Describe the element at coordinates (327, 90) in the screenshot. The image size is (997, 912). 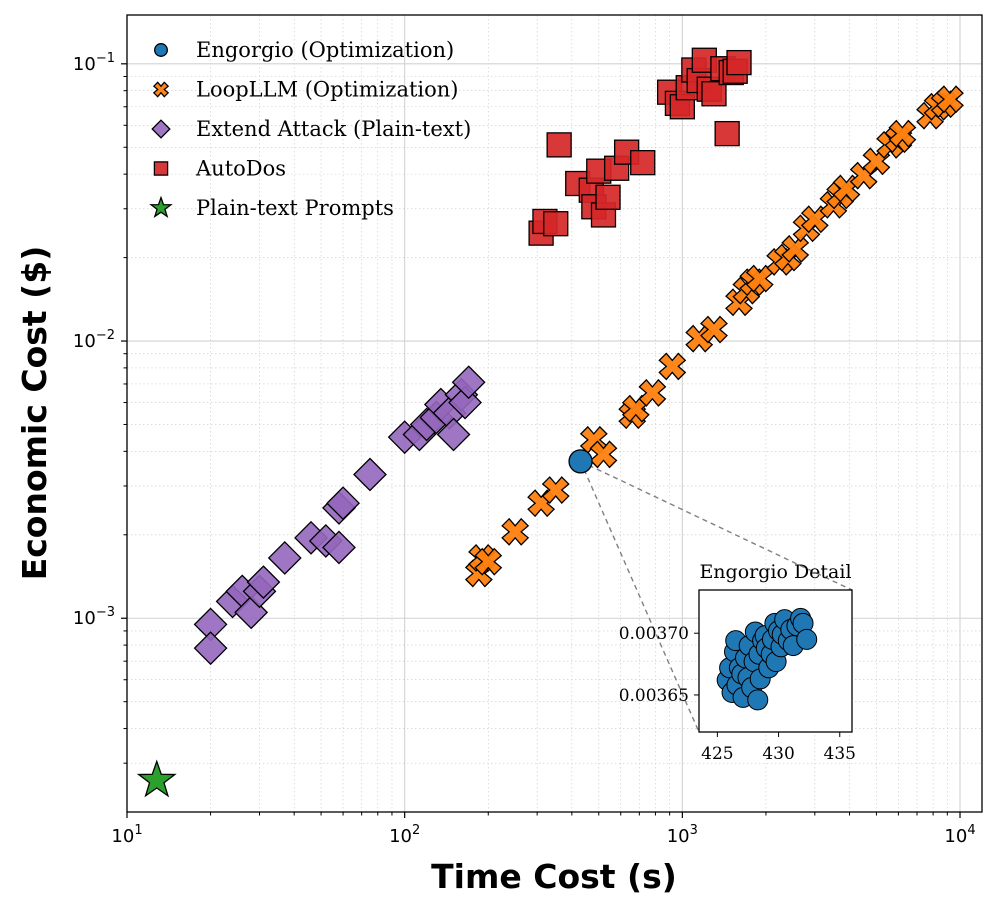
I see `legend-label: LoopLLM (Optimization)` at that location.